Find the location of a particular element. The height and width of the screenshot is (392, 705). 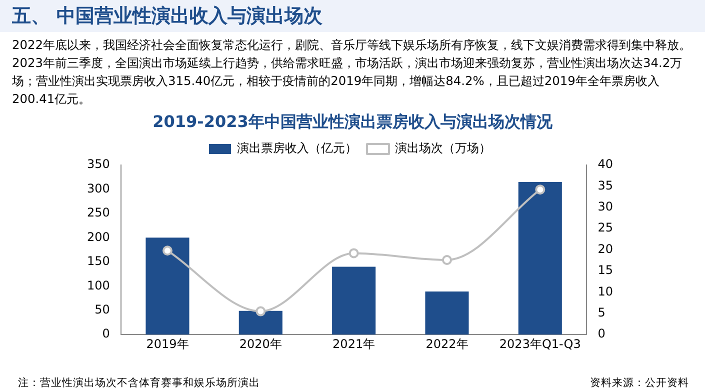

y2-tick-label: 0 is located at coordinates (602, 333).